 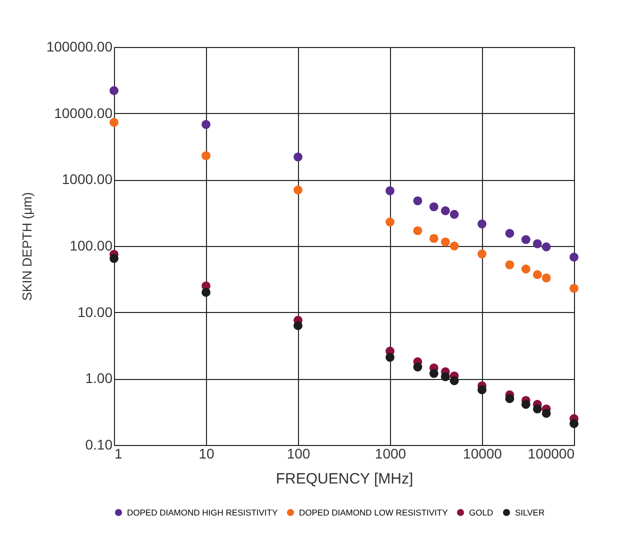 What do you see at coordinates (87, 179) in the screenshot?
I see `y-tick-label: 1000.00` at bounding box center [87, 179].